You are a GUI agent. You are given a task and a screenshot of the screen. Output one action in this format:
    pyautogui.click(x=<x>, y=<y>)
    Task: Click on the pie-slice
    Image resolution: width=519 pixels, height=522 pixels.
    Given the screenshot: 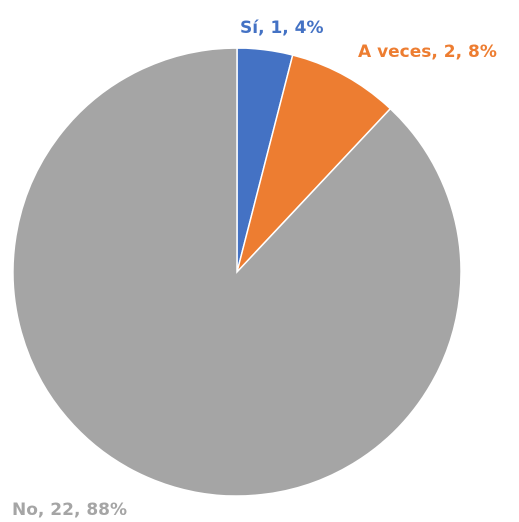 What is the action you would take?
    pyautogui.click(x=314, y=163)
    